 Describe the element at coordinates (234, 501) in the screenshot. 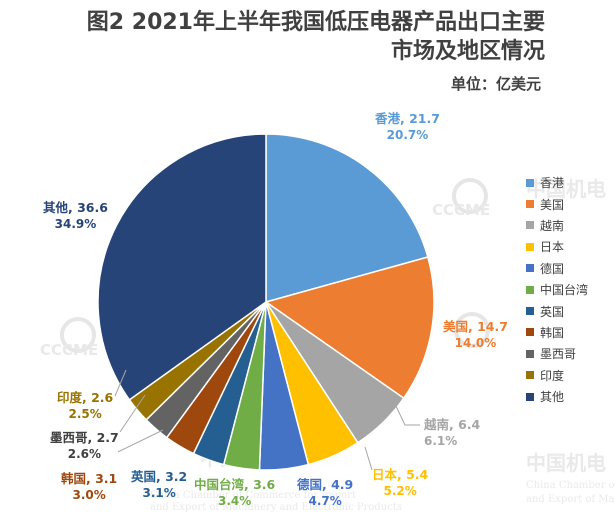

I see `data-label-percent: 3.4%` at that location.